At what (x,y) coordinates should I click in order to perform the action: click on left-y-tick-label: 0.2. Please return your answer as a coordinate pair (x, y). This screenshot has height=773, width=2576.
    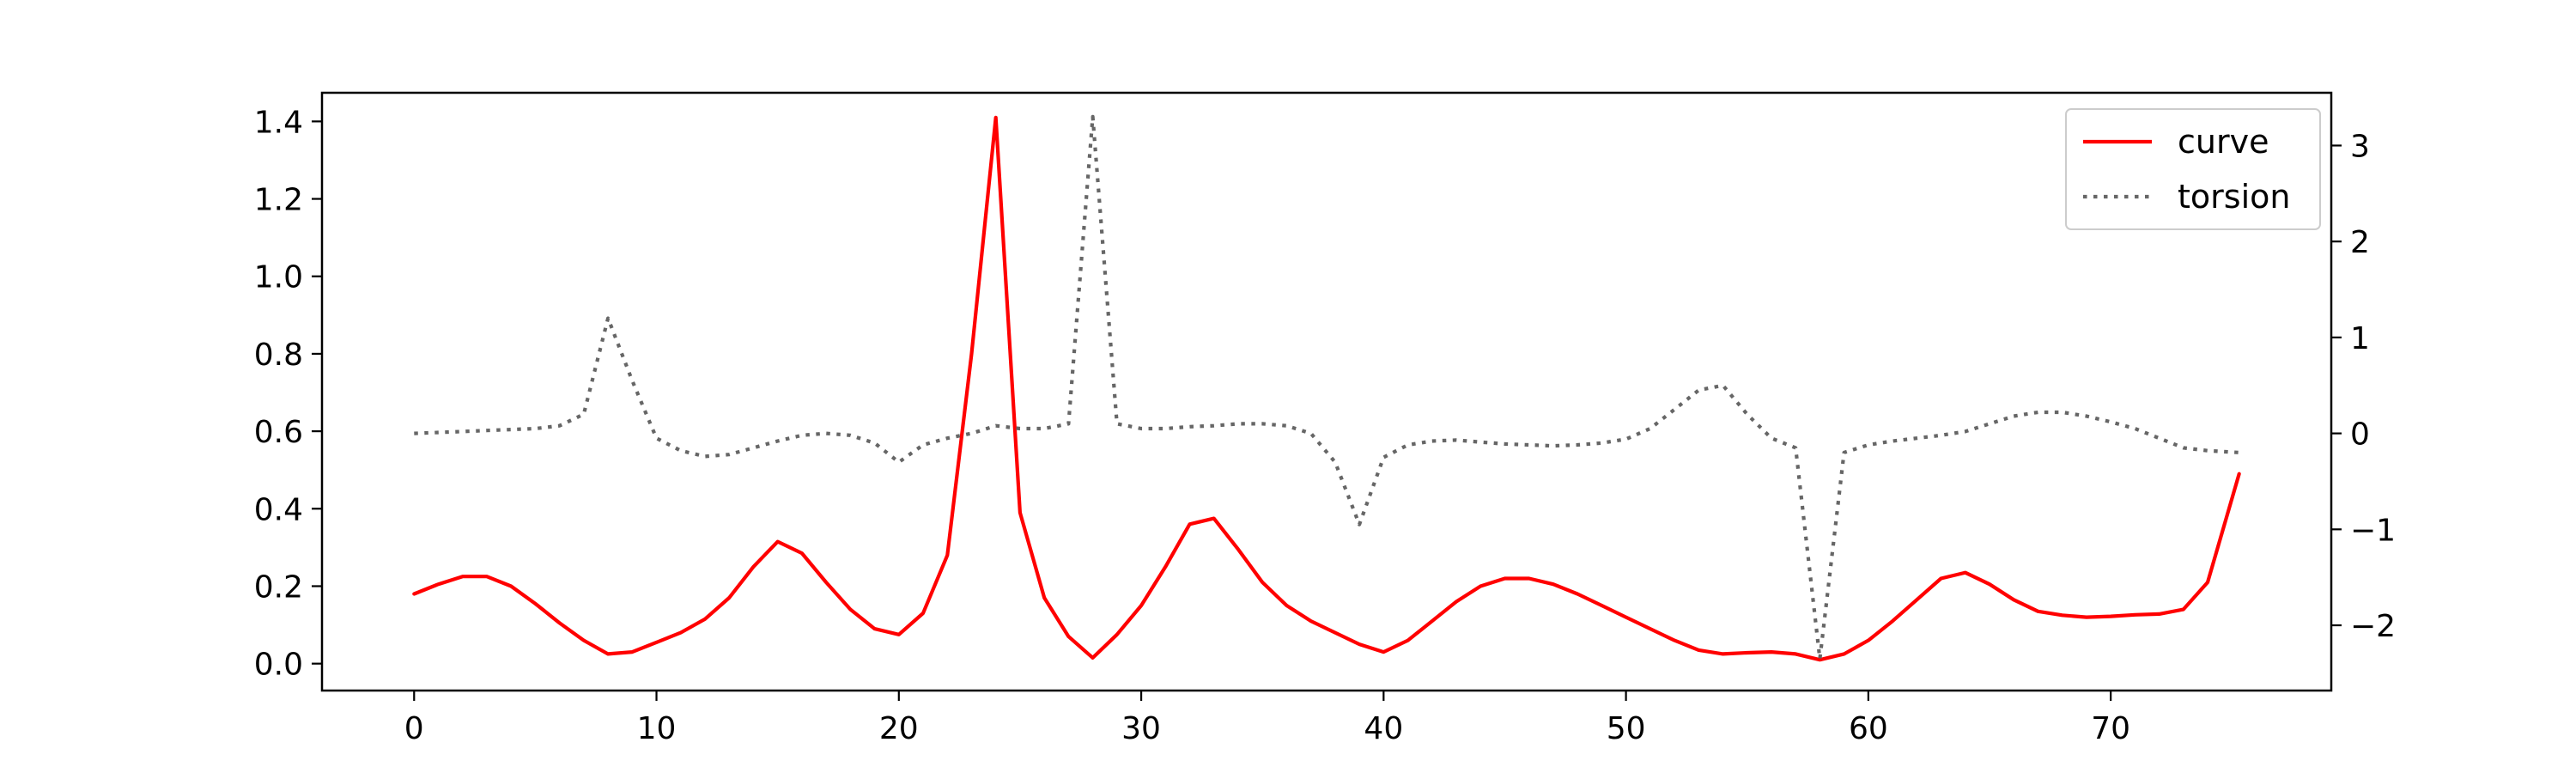
    Looking at the image, I should click on (279, 587).